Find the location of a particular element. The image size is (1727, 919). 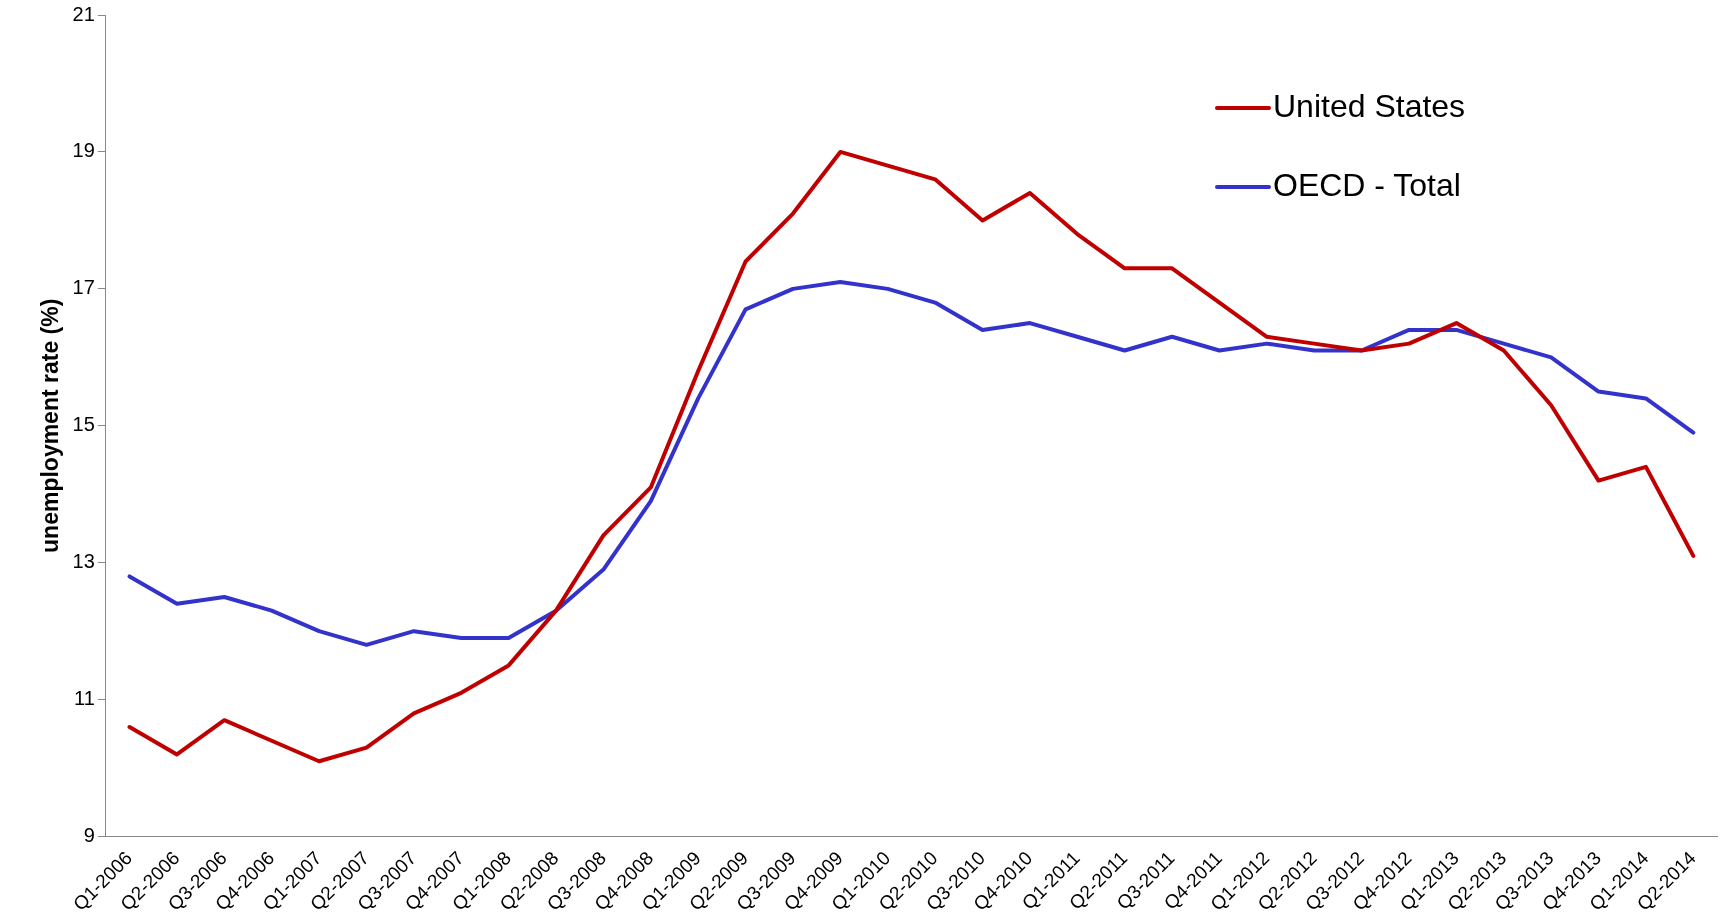

y-tick-label: 17 is located at coordinates (83, 287).